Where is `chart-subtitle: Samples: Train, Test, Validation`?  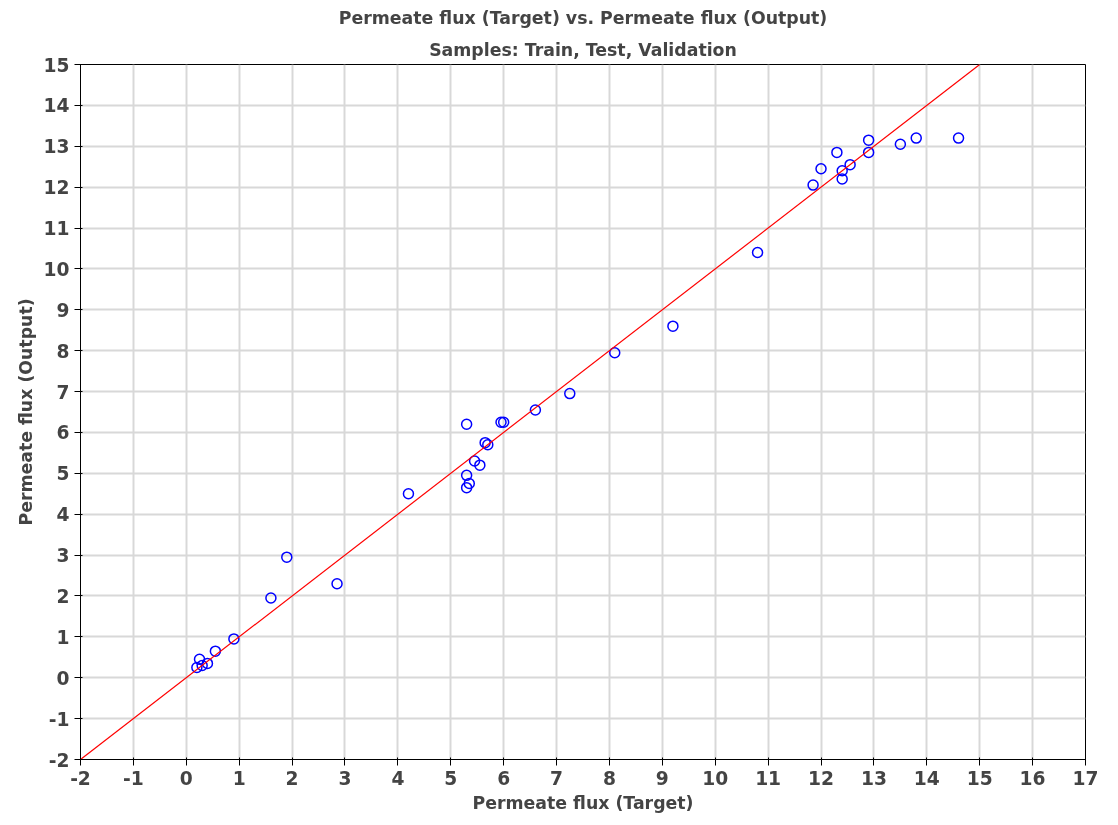 chart-subtitle: Samples: Train, Test, Validation is located at coordinates (583, 49).